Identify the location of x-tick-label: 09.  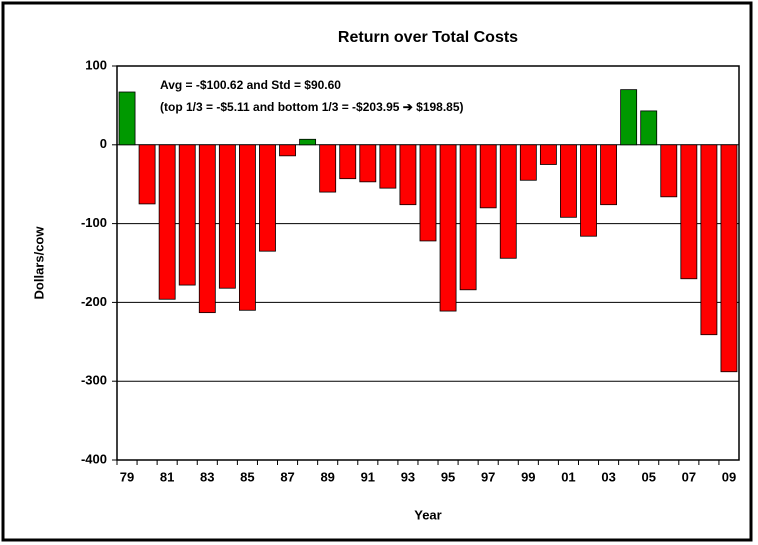
(729, 476).